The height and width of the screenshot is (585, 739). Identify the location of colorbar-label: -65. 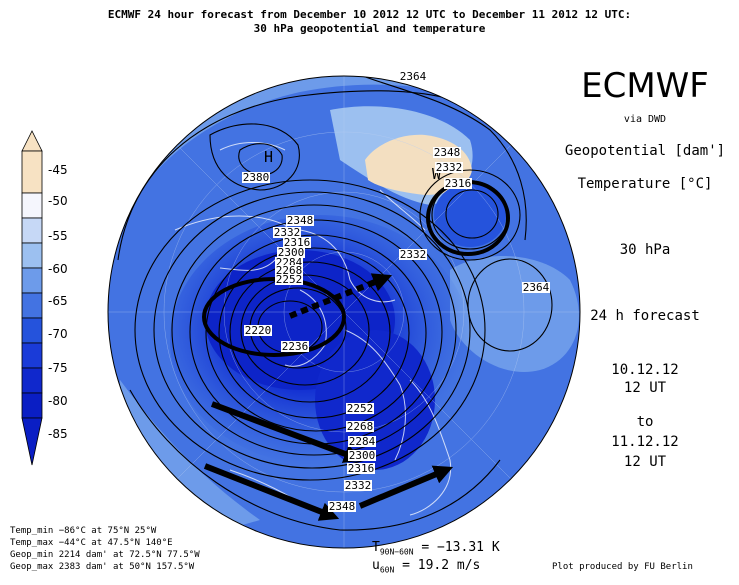
(58, 301).